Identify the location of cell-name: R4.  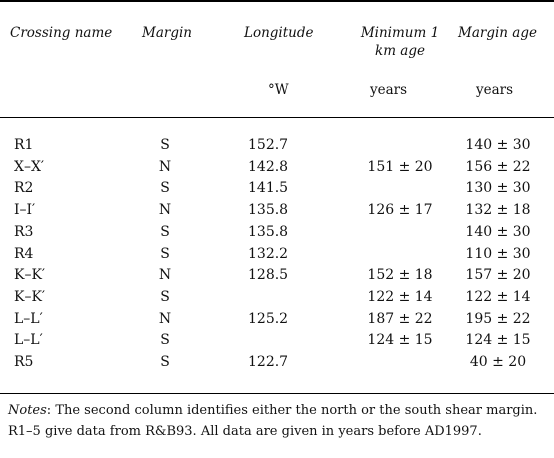
(24, 253).